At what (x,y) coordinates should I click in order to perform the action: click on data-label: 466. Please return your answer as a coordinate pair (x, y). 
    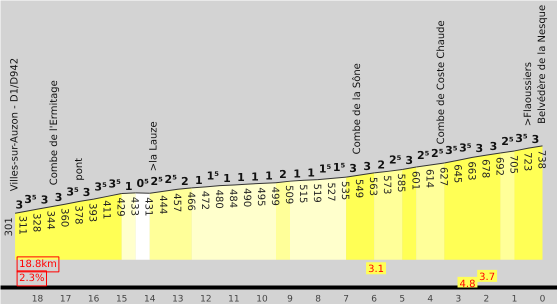
    Looking at the image, I should click on (190, 201).